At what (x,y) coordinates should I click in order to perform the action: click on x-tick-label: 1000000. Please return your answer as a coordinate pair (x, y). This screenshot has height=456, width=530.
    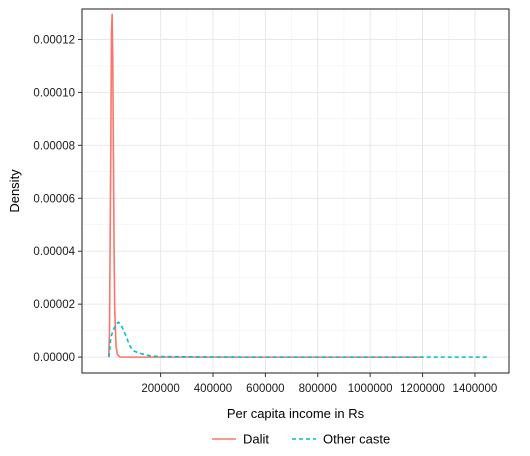
    Looking at the image, I should click on (370, 389).